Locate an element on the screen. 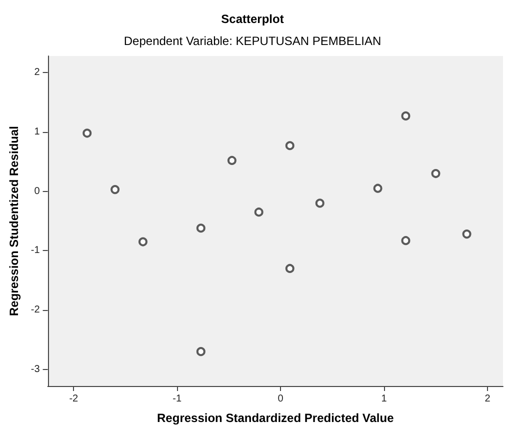 Image resolution: width=505 pixels, height=429 pixels. y-tick-label: 1 is located at coordinates (37, 132).